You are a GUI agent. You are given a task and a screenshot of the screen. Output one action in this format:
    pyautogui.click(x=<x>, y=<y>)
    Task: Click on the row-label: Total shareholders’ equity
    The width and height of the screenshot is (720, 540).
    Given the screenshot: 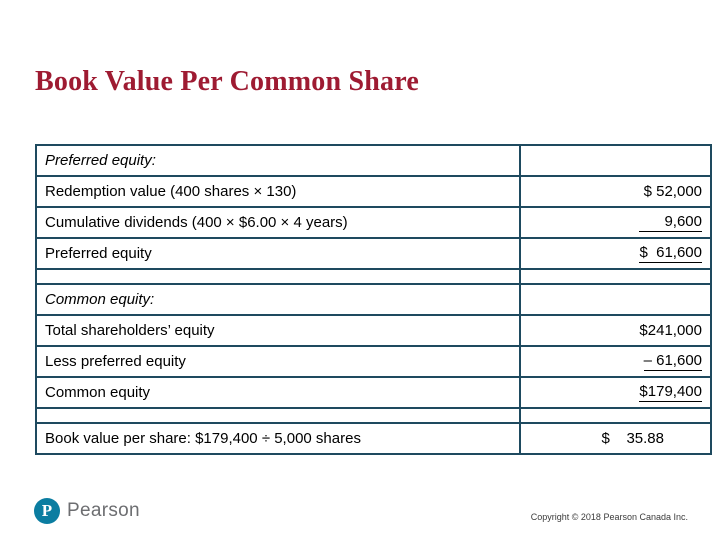 What is the action you would take?
    pyautogui.click(x=278, y=330)
    